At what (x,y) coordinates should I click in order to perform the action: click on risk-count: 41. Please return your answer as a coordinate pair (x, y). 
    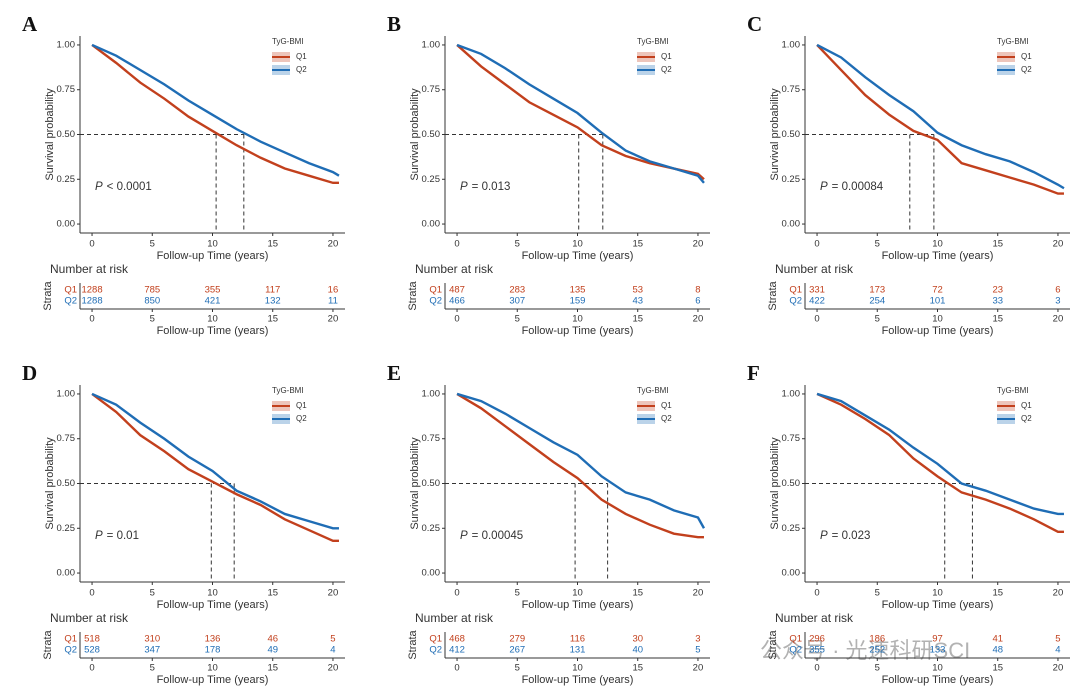
    Looking at the image, I should click on (997, 639).